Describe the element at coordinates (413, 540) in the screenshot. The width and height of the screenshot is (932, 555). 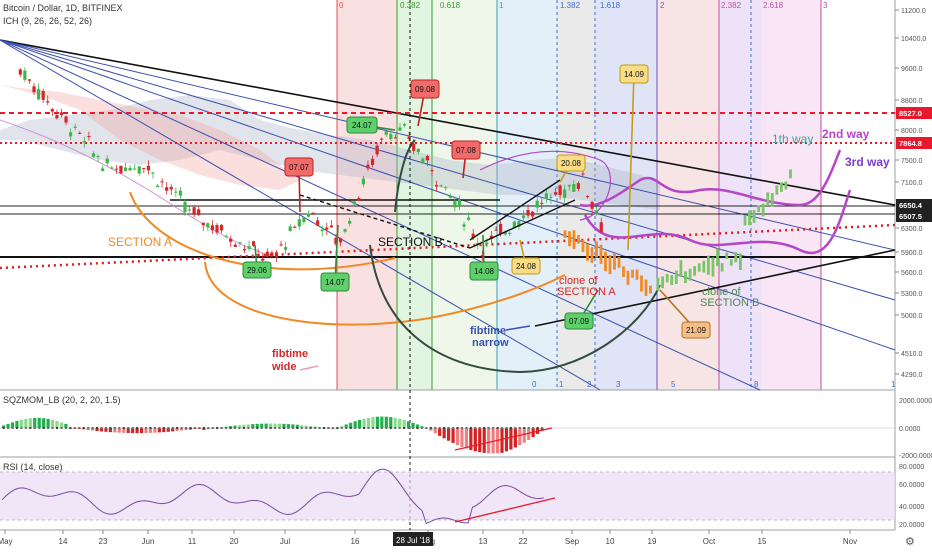
I see `time-cursor-label: 28 Jul '18` at that location.